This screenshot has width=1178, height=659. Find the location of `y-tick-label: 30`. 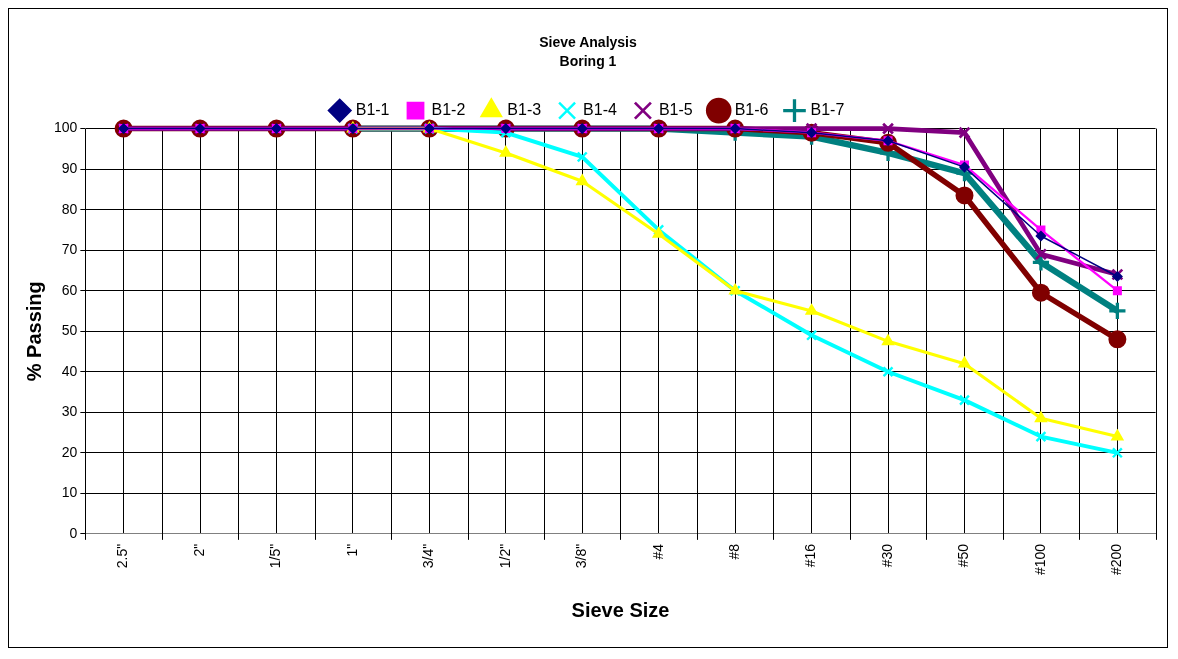

y-tick-label: 30 is located at coordinates (69, 411).